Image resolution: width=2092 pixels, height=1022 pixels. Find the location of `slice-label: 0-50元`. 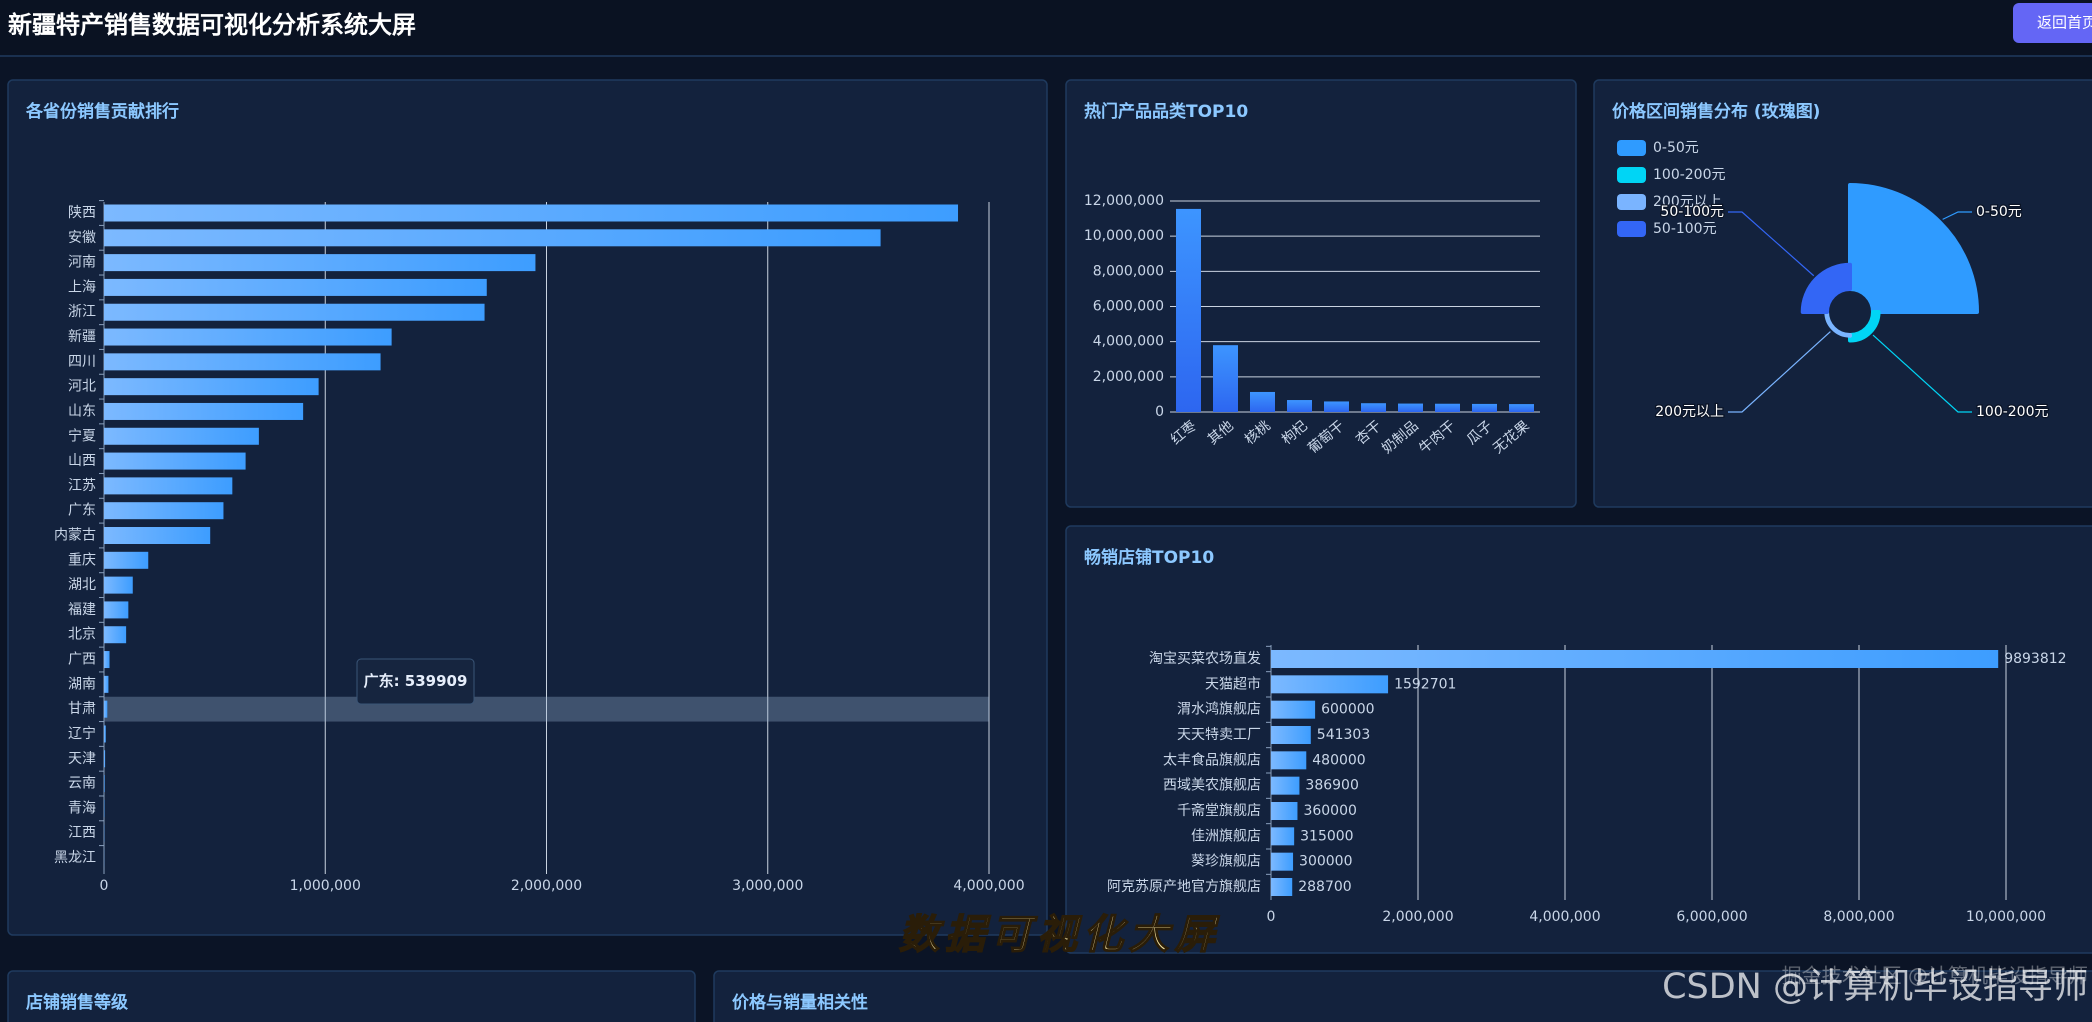

slice-label: 0-50元 is located at coordinates (1999, 212).